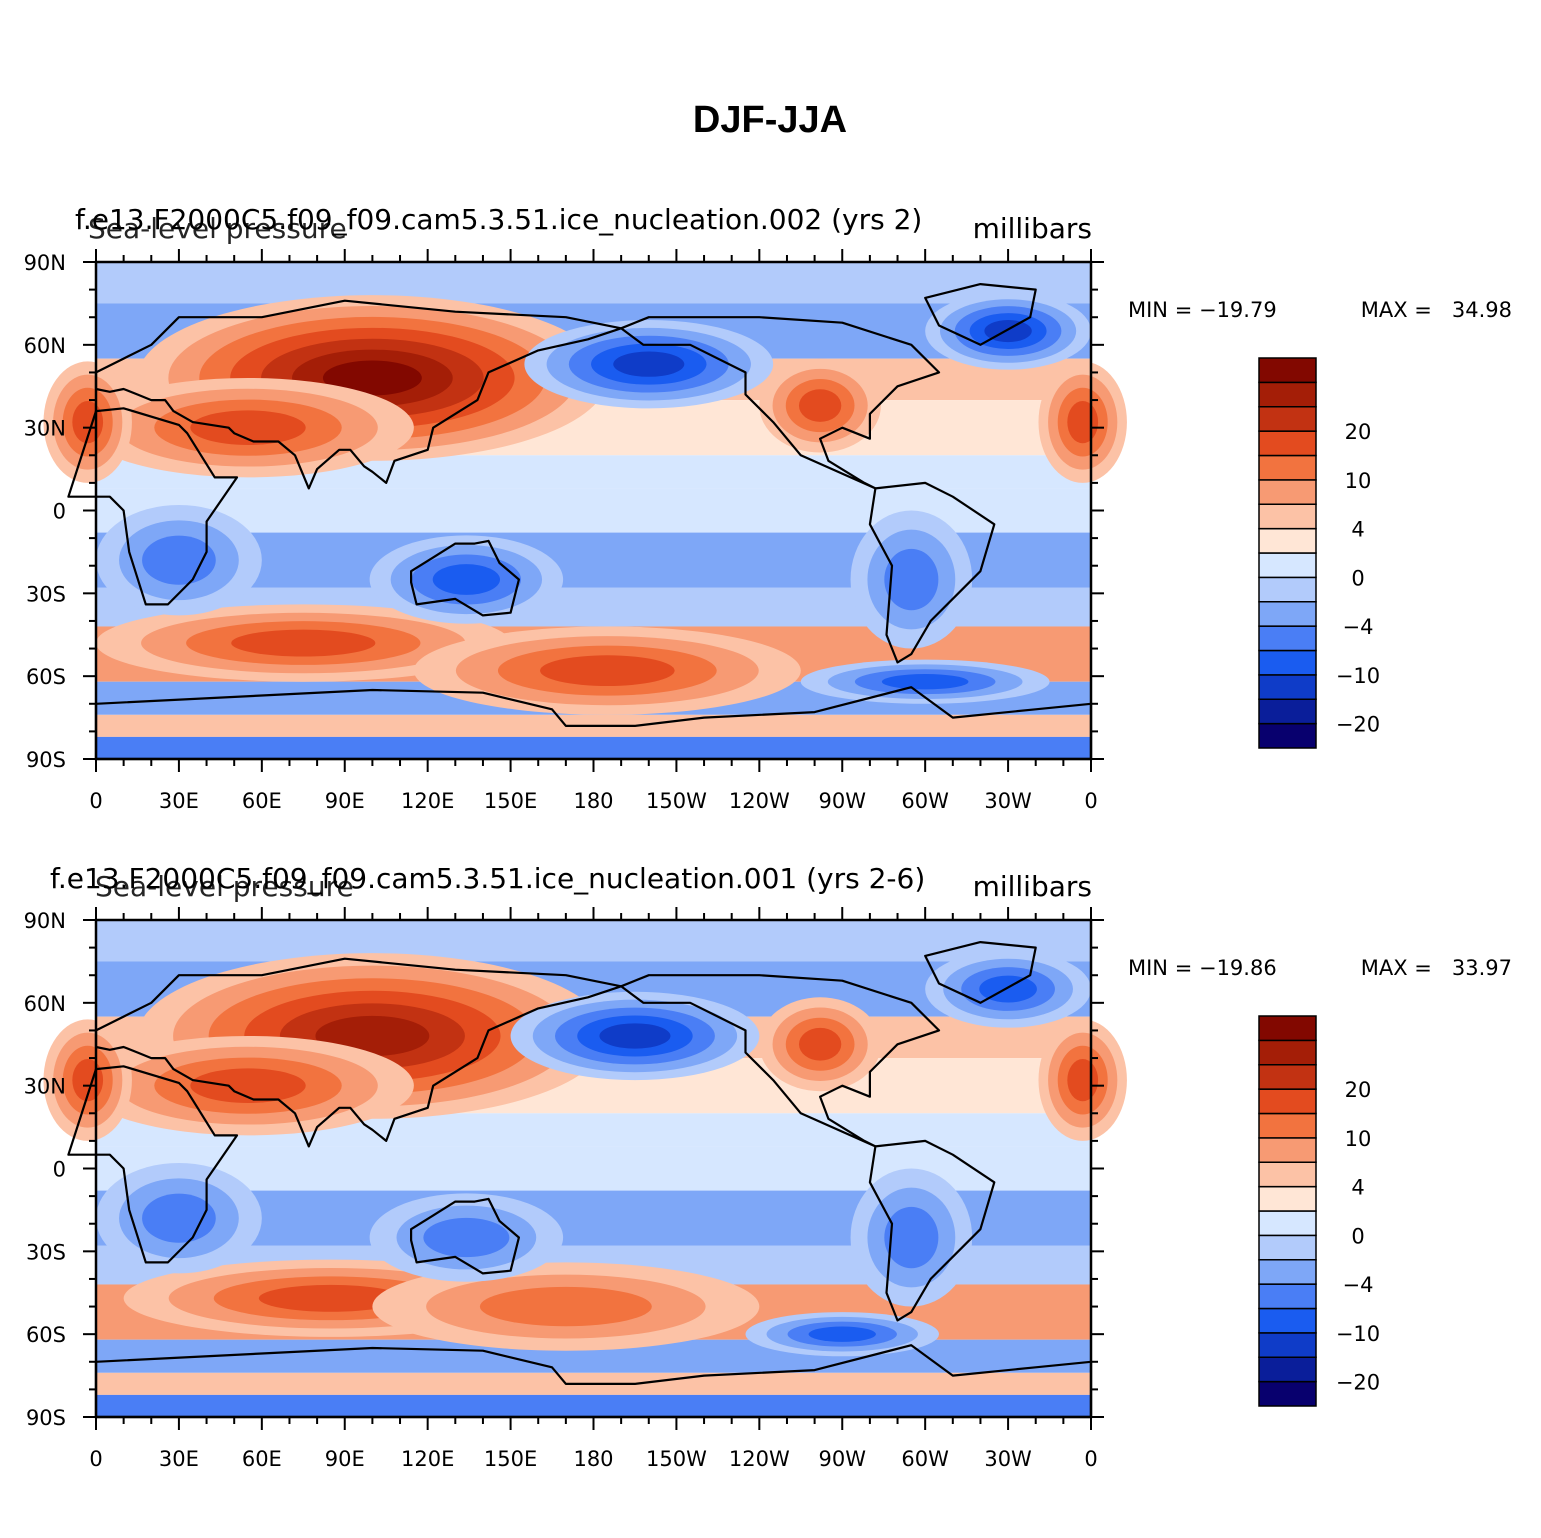 Image resolution: width=1541 pixels, height=1538 pixels. Describe the element at coordinates (759, 801) in the screenshot. I see `x-tick-label: 120W` at that location.